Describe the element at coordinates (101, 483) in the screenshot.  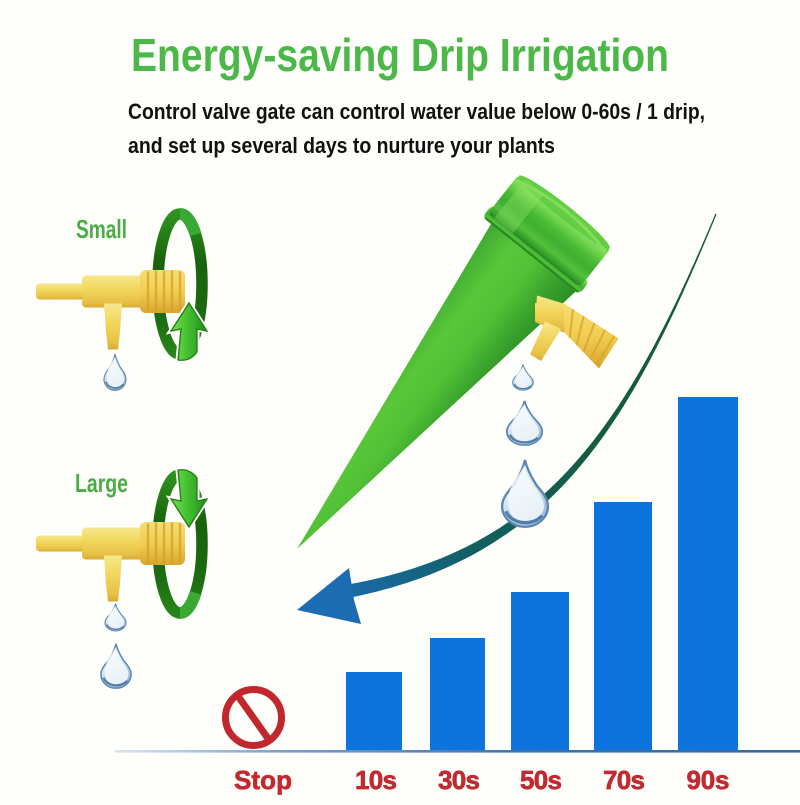
I see `svg-text: Large` at that location.